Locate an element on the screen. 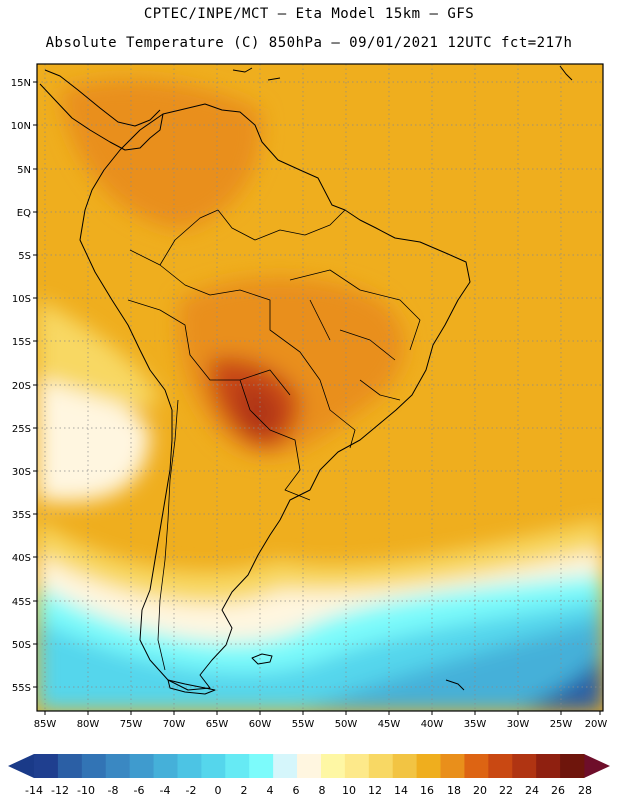 Image resolution: width=618 pixels, height=800 pixels. colorbar-low-arrow is located at coordinates (21, 766).